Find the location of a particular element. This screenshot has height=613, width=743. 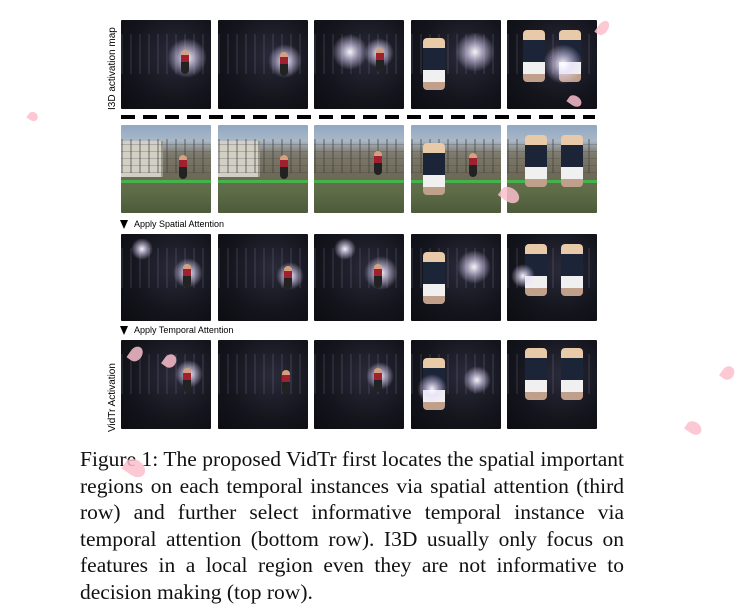

spatial-attention-step: Apply Spatial Attention is located at coordinates (172, 224).